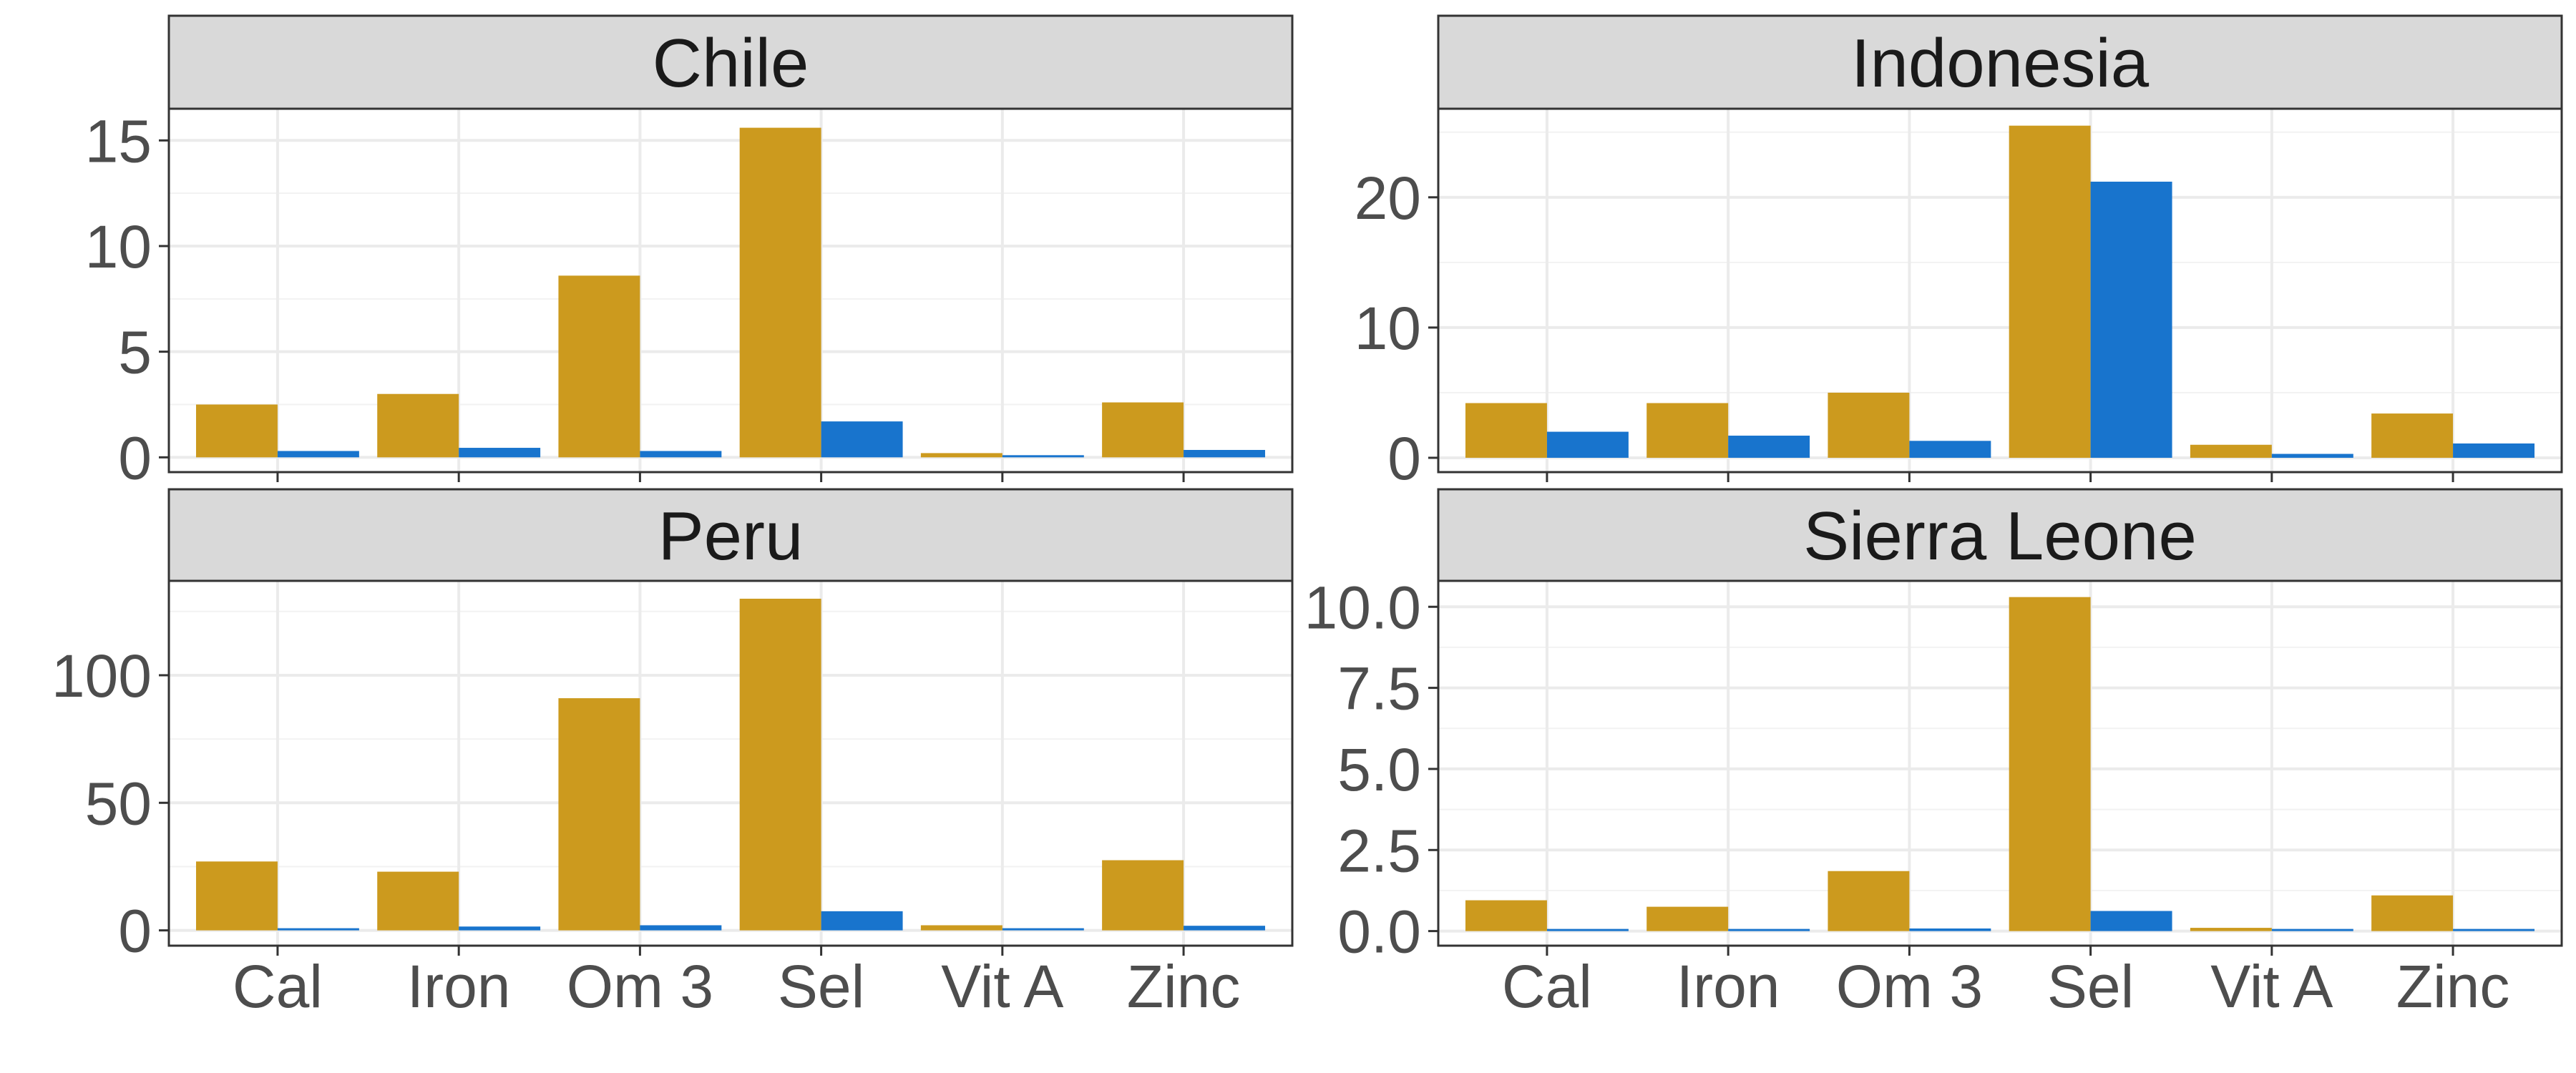  What do you see at coordinates (1379, 769) in the screenshot?
I see `y-tick-label: 5.0` at bounding box center [1379, 769].